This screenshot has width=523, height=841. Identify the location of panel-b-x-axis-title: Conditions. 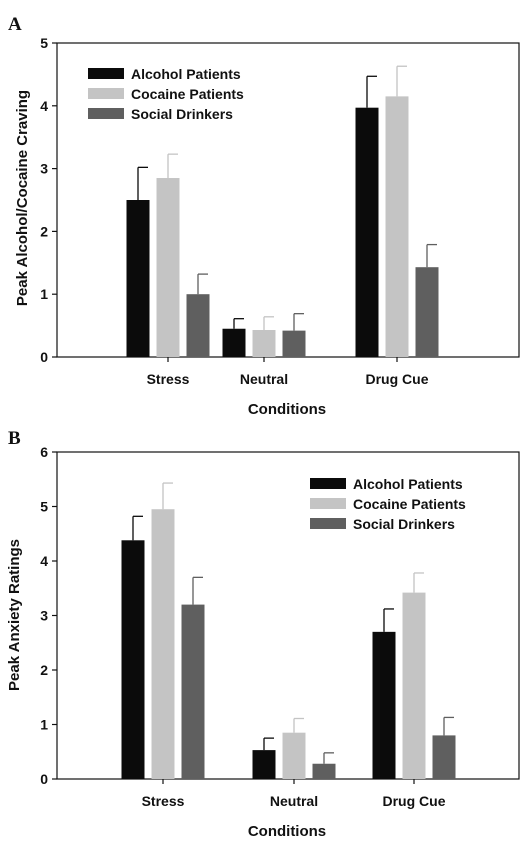
(287, 831).